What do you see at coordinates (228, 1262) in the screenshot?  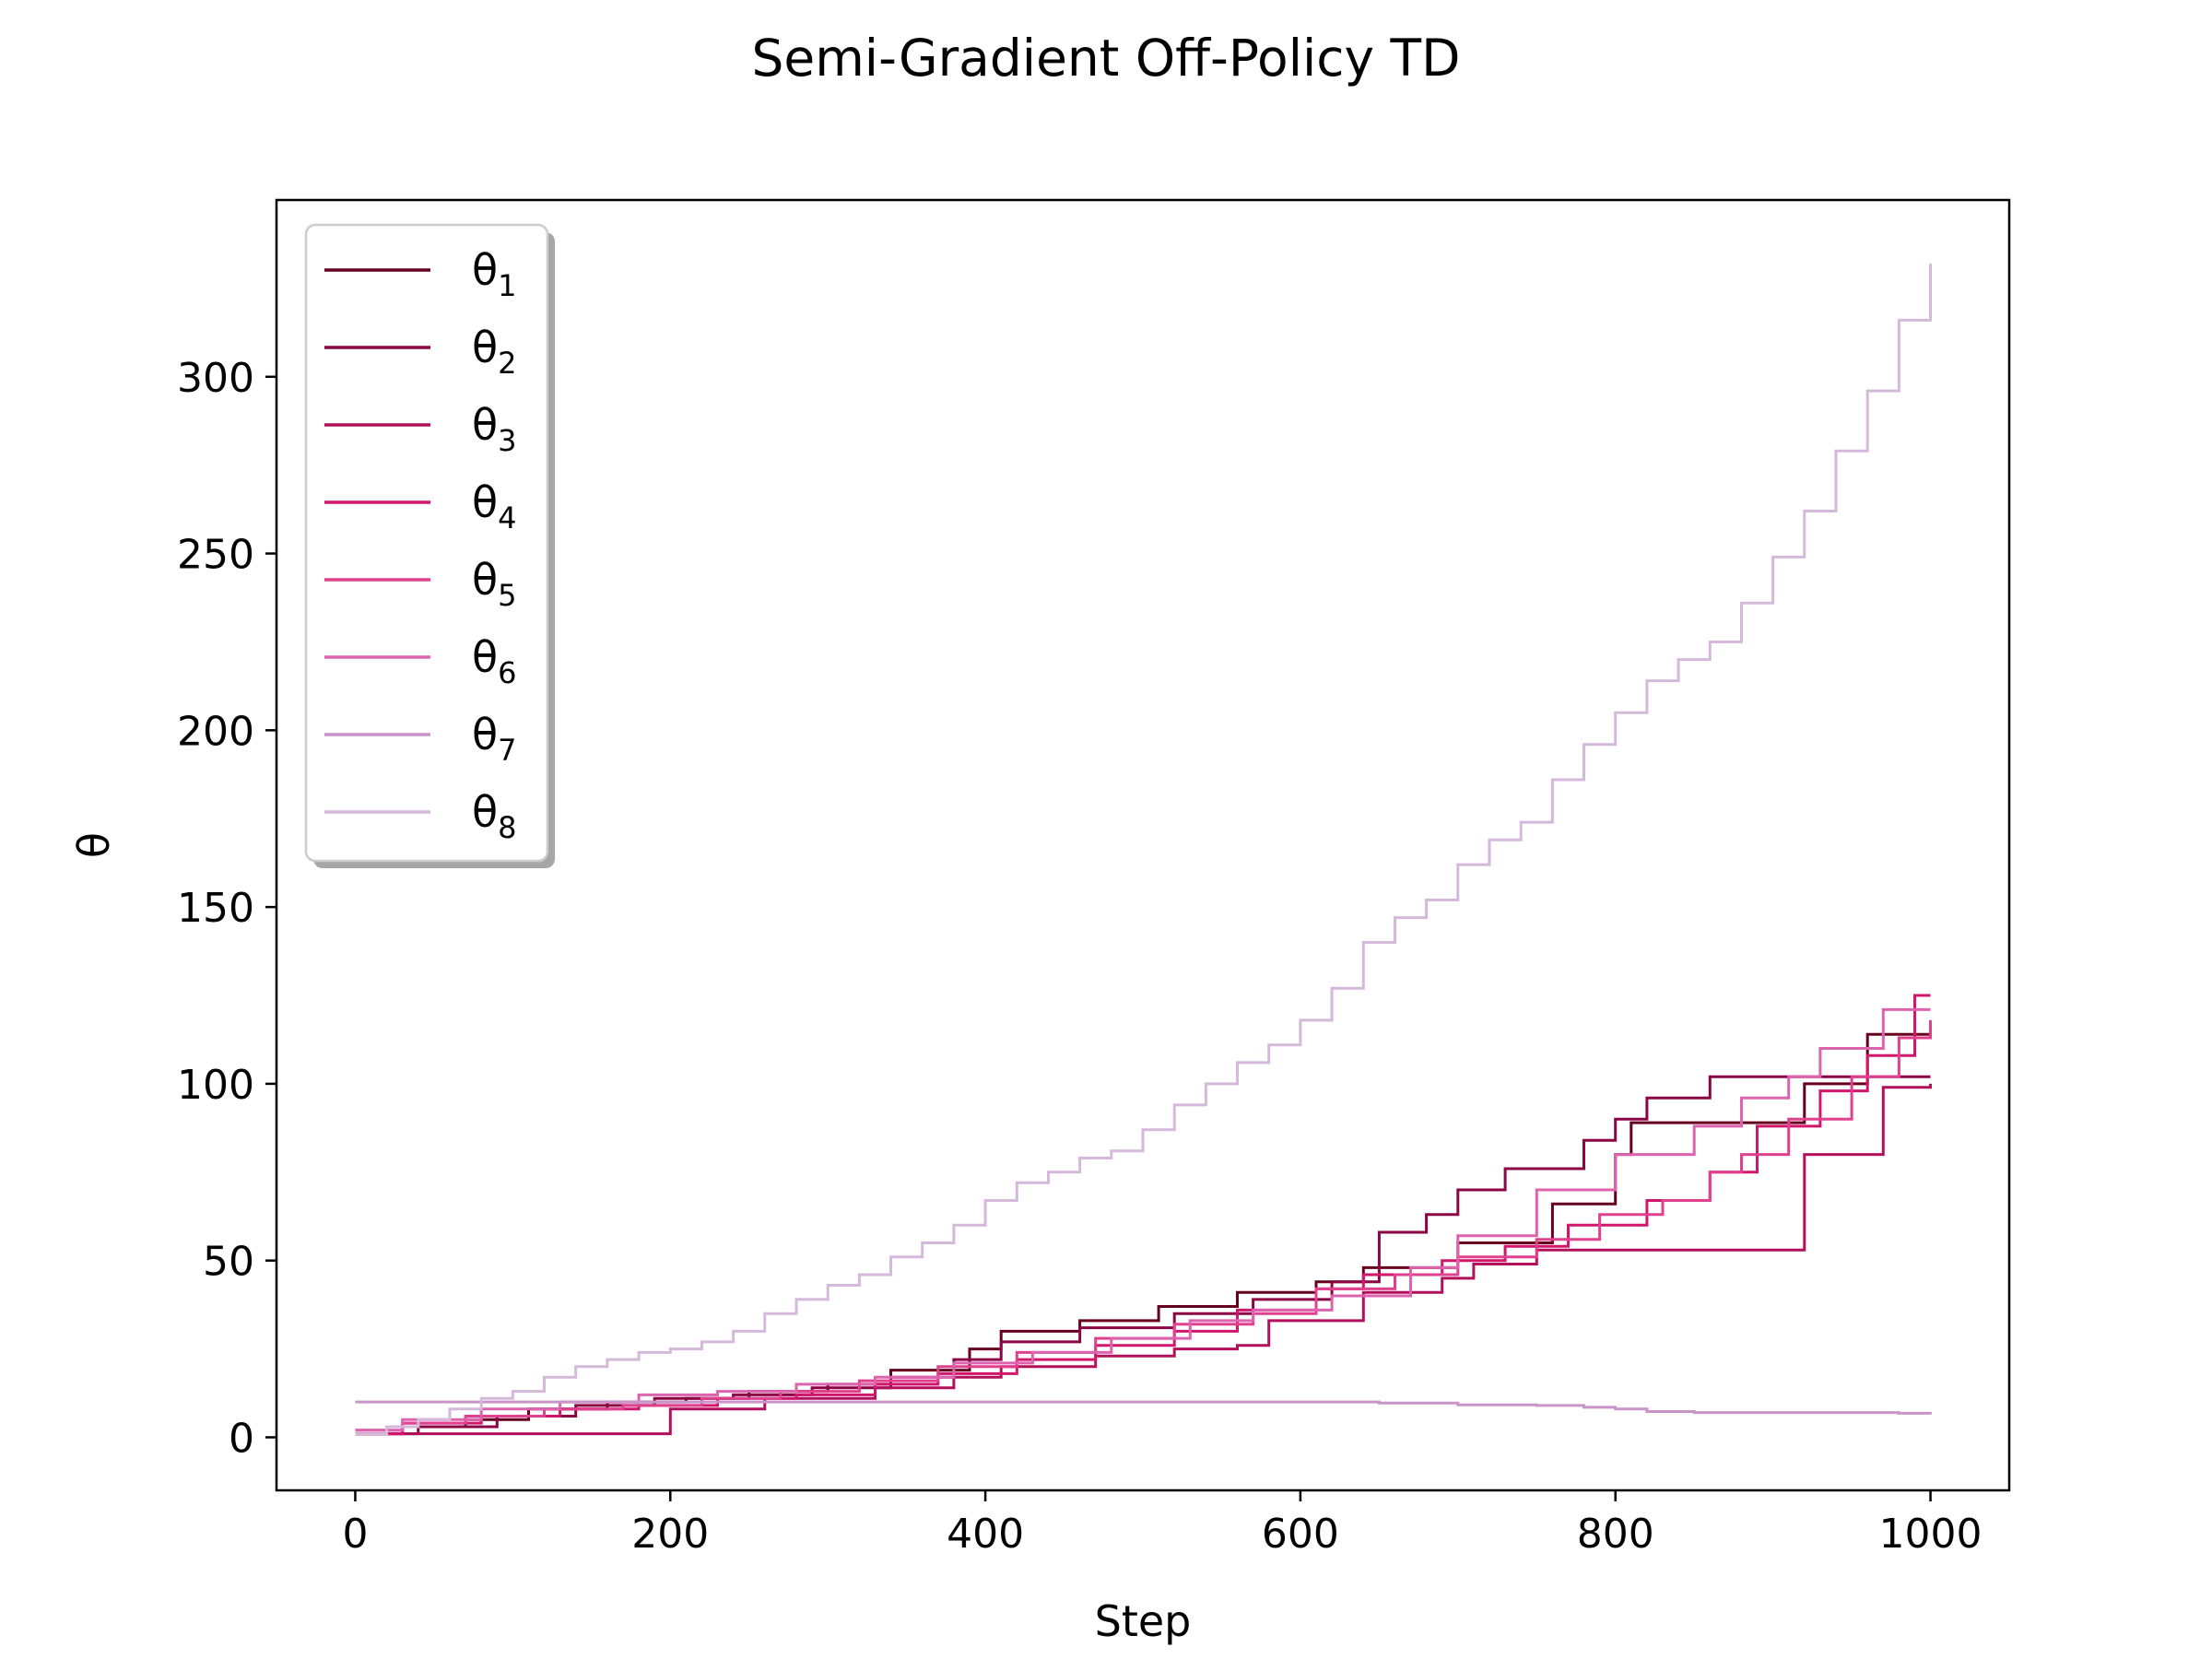 I see `y-tick-label: 50` at bounding box center [228, 1262].